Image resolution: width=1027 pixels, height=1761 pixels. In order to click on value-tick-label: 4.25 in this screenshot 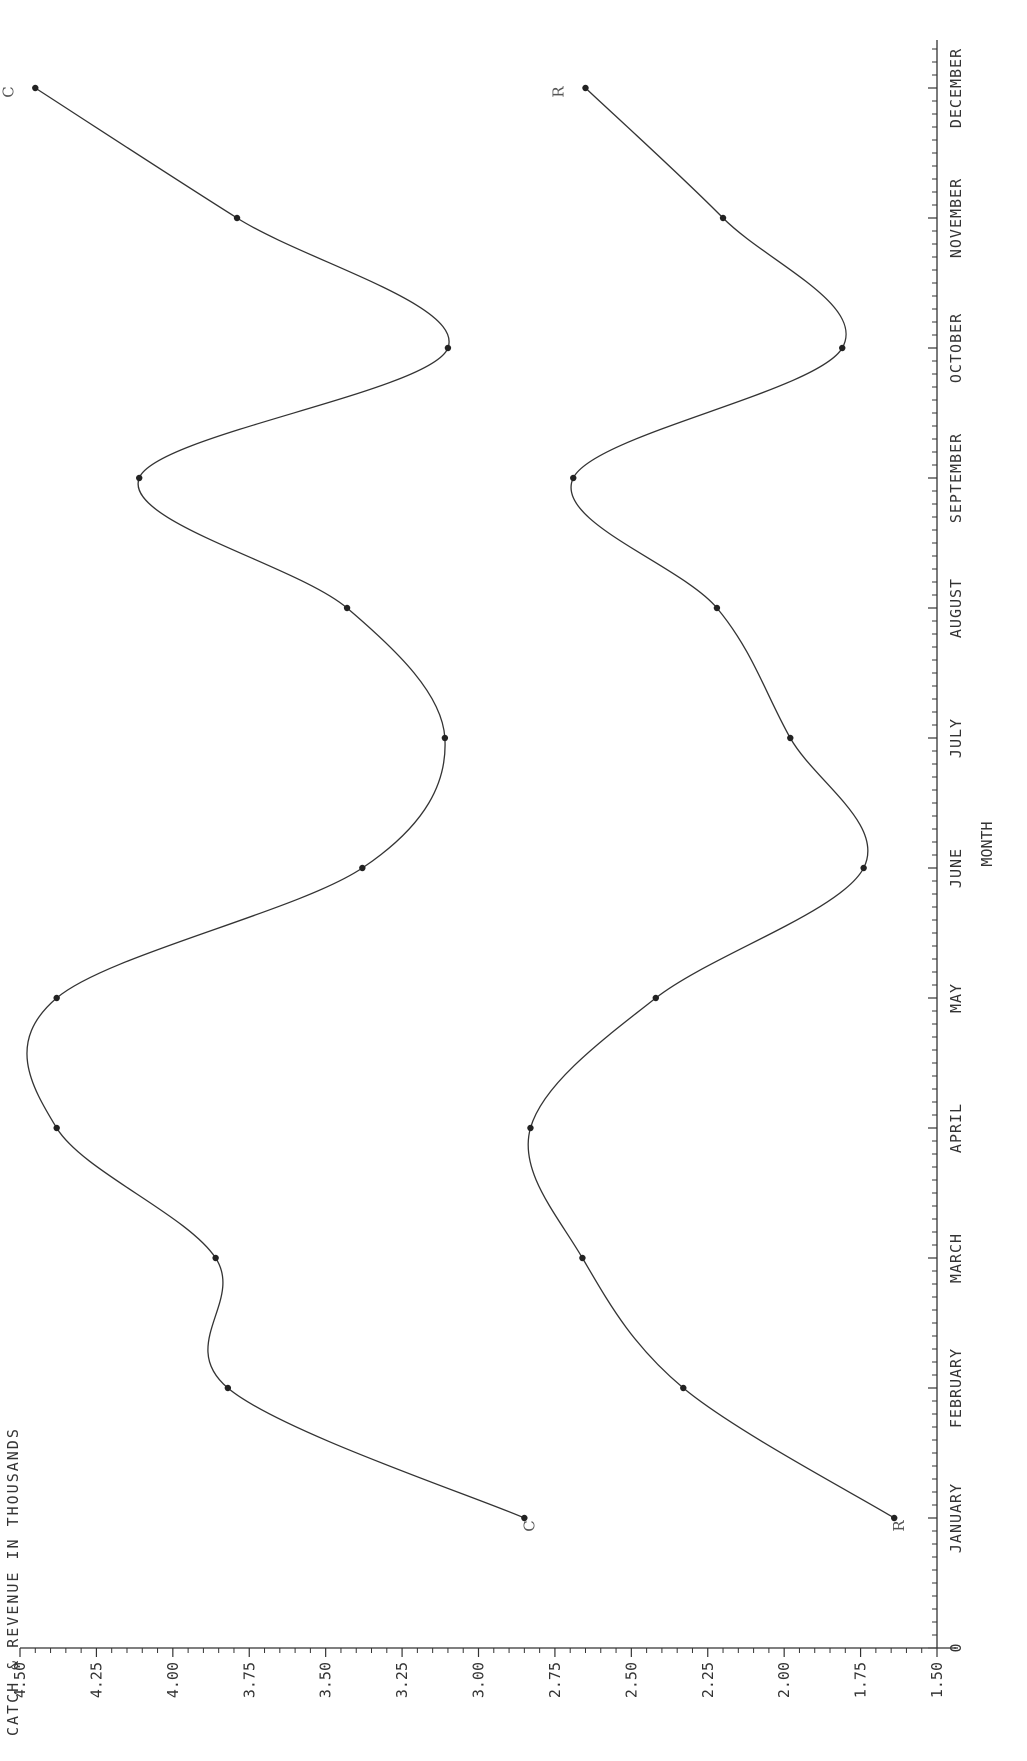, I will do `click(96, 1680)`.